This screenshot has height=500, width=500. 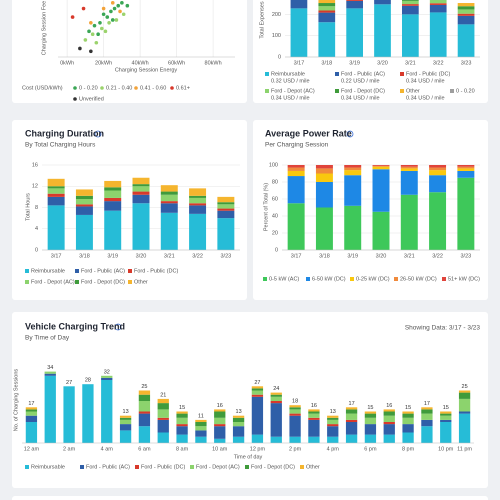 I want to click on y-tick-label: 80, so click(x=275, y=182).